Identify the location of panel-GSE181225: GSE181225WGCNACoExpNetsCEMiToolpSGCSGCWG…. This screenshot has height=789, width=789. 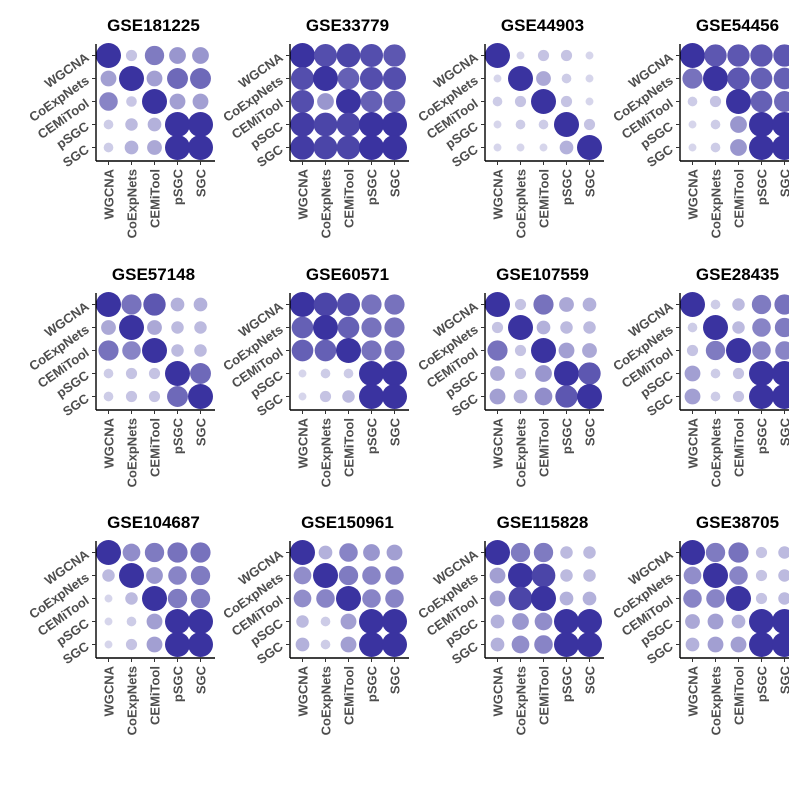
(120, 127).